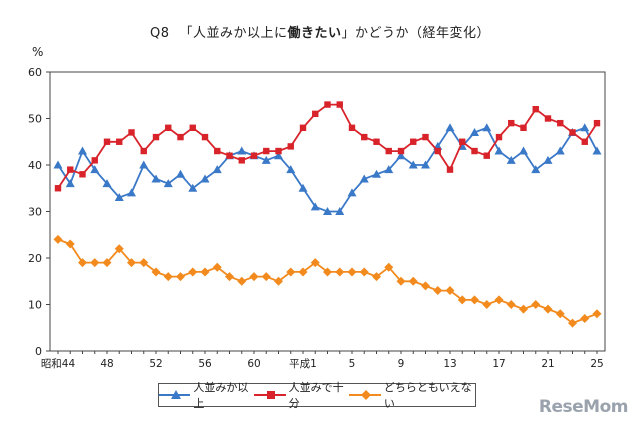  Describe the element at coordinates (316, 395) in the screenshot. I see `legend-label: 人並みで十分` at that location.